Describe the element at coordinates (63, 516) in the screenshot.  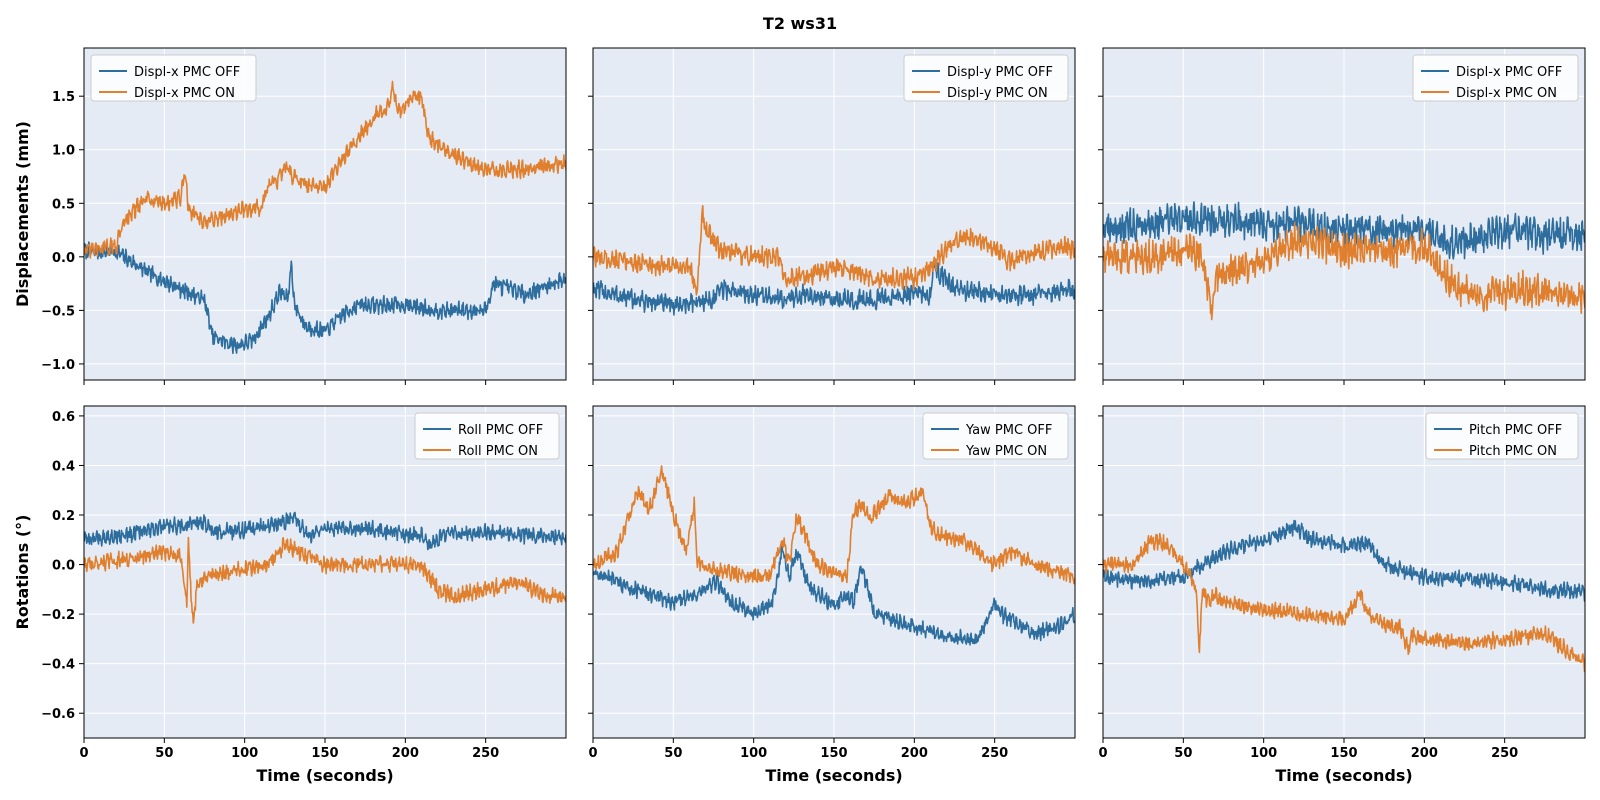
I see `y-tick-label: 0.2` at that location.